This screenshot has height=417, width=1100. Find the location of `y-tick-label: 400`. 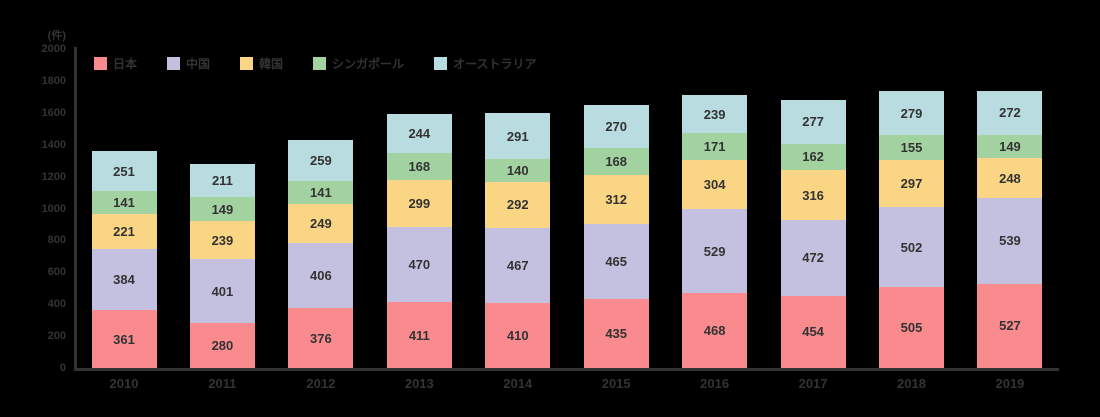

y-tick-label: 400 is located at coordinates (56, 304).